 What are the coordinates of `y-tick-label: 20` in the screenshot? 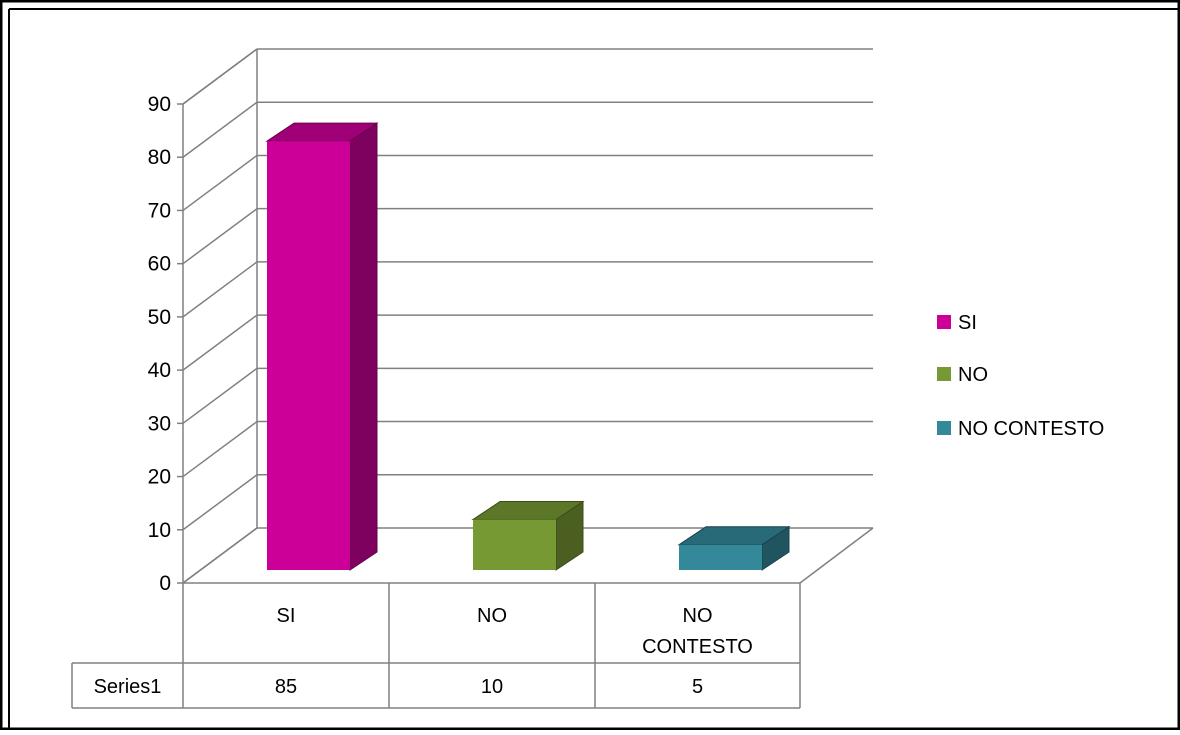 It's located at (159, 477).